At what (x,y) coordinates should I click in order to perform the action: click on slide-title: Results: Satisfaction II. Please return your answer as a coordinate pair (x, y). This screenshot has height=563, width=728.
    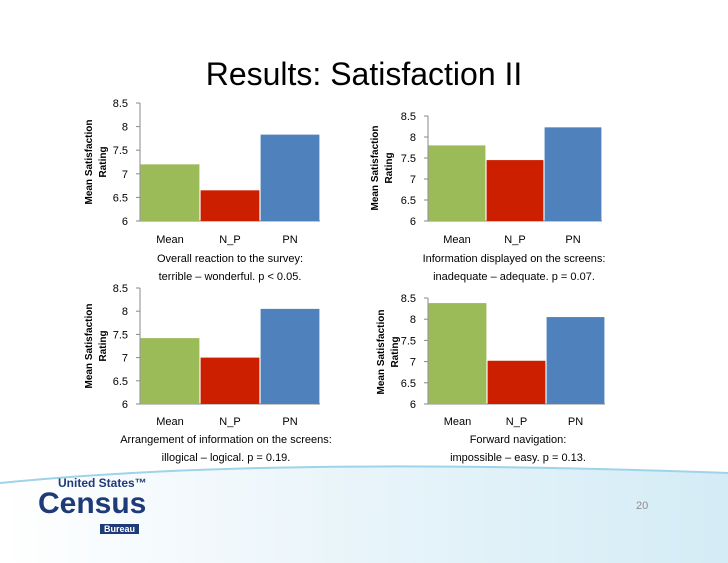
    Looking at the image, I should click on (364, 74).